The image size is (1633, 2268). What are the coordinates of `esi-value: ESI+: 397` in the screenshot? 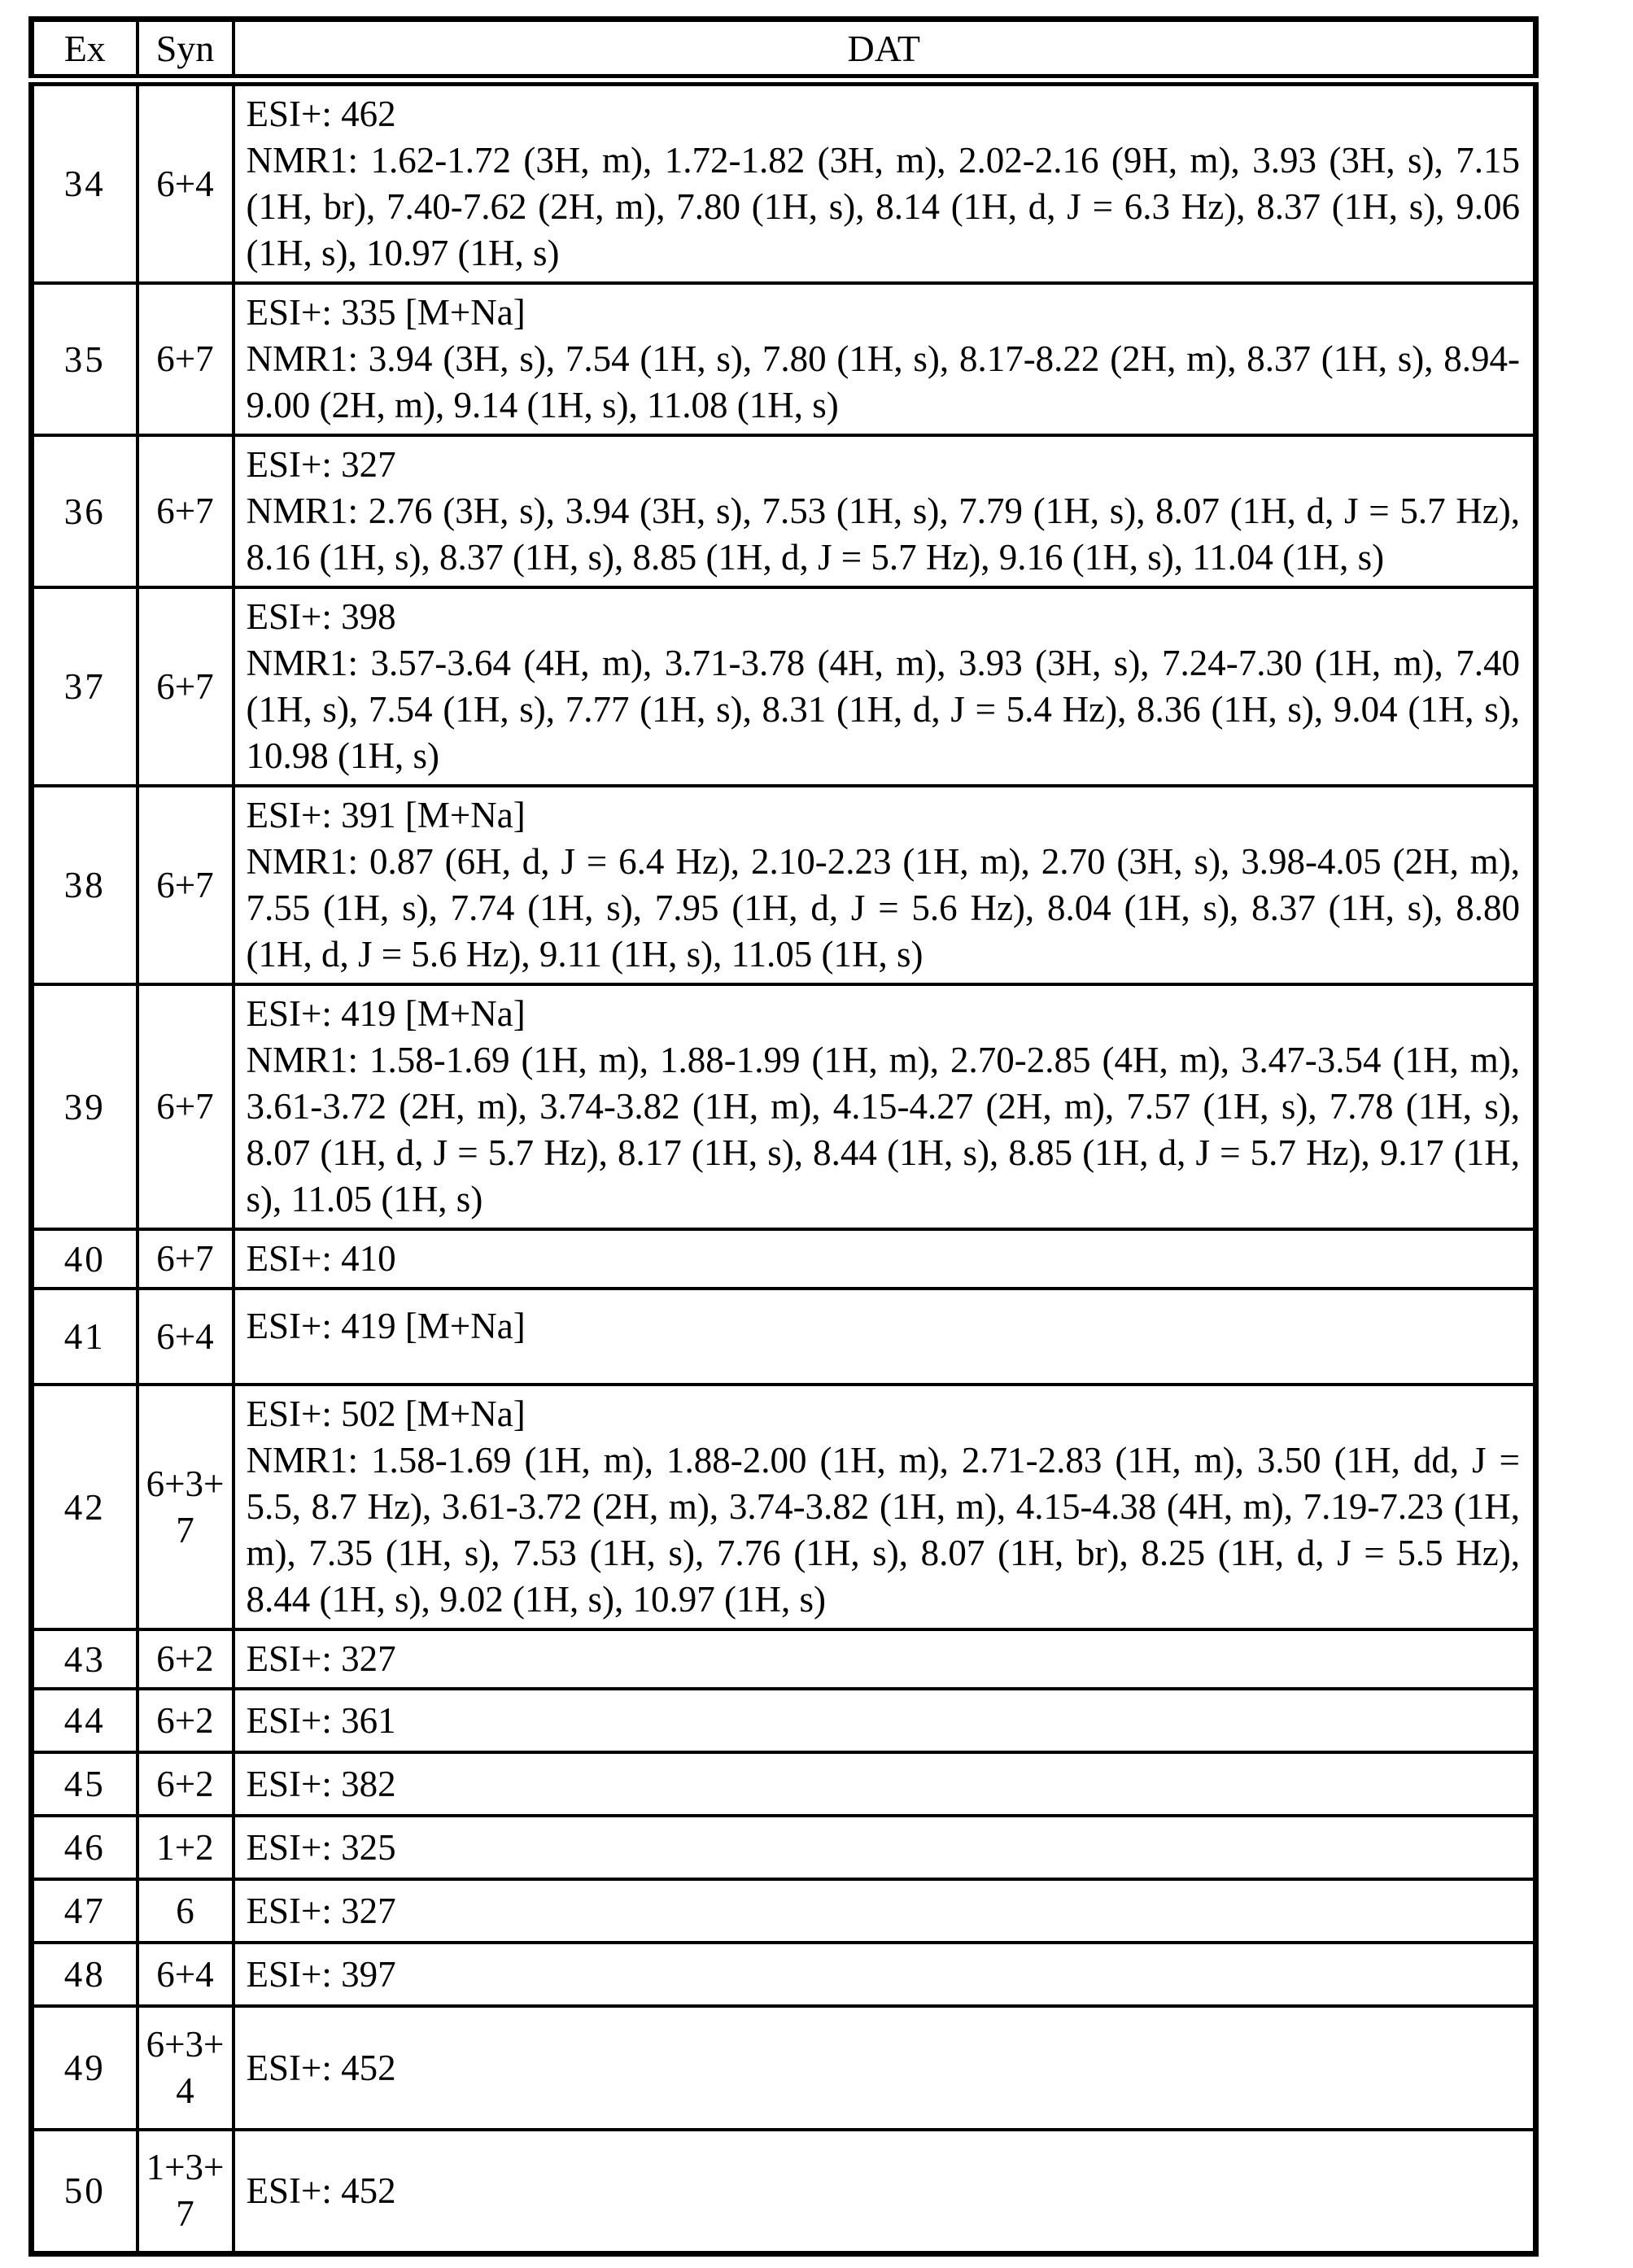 It's located at (321, 1974).